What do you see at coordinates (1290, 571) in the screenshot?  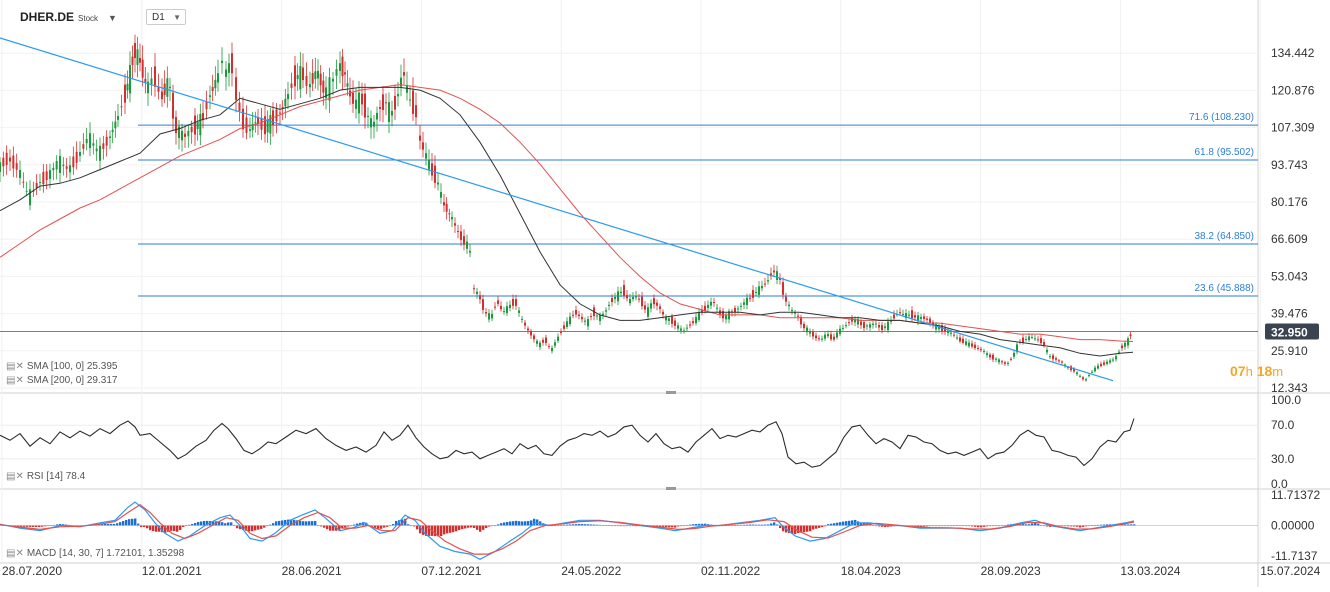 I see `time-tick-label: 15.07.2024` at bounding box center [1290, 571].